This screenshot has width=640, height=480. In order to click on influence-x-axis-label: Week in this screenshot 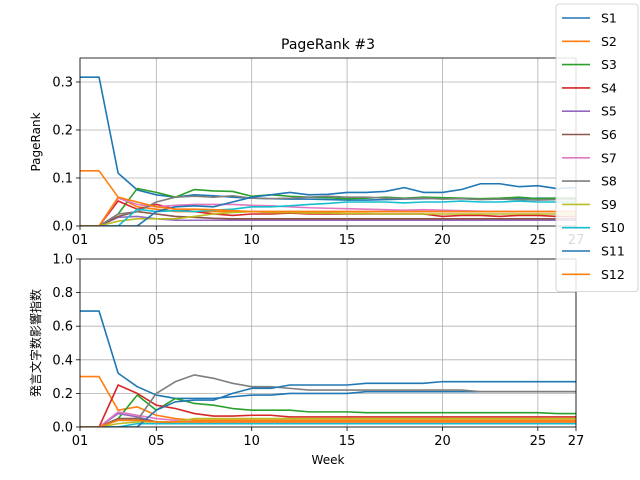, I will do `click(328, 460)`.